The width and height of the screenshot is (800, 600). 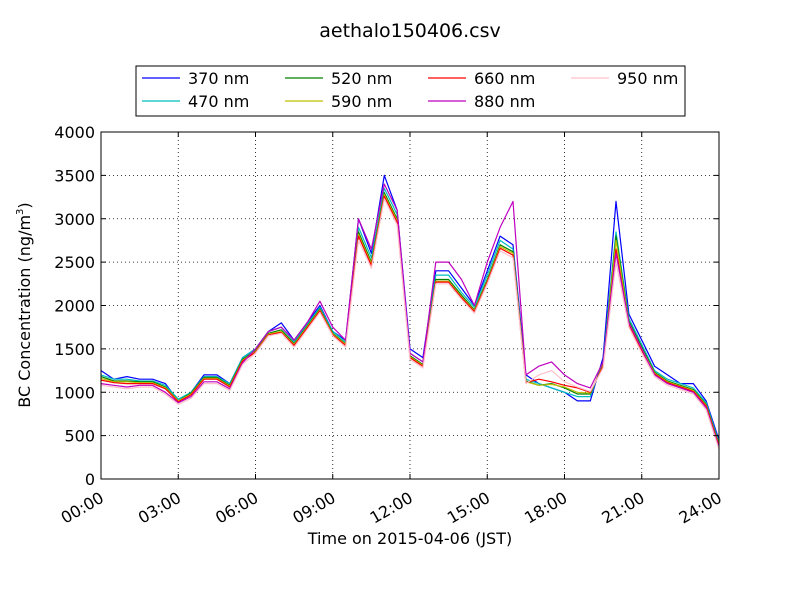 What do you see at coordinates (79, 436) in the screenshot?
I see `y-tick-label: 500` at bounding box center [79, 436].